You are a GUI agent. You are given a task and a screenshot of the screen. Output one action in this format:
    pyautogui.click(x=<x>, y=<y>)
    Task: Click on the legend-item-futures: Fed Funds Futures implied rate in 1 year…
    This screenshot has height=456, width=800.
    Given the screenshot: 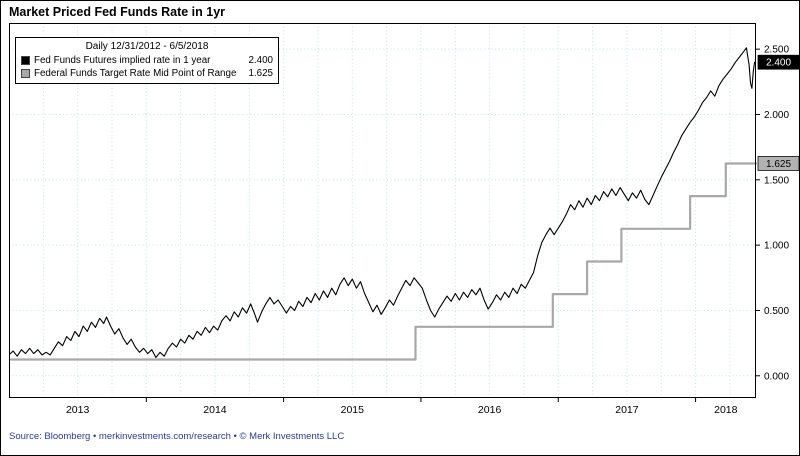 What is the action you would take?
    pyautogui.click(x=147, y=60)
    